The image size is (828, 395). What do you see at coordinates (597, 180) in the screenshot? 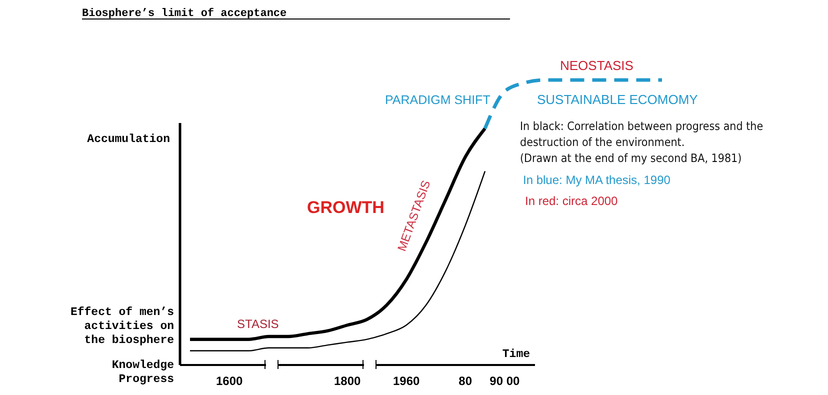
I see `annotation: In blue: My MA thesis, 1990` at bounding box center [597, 180].